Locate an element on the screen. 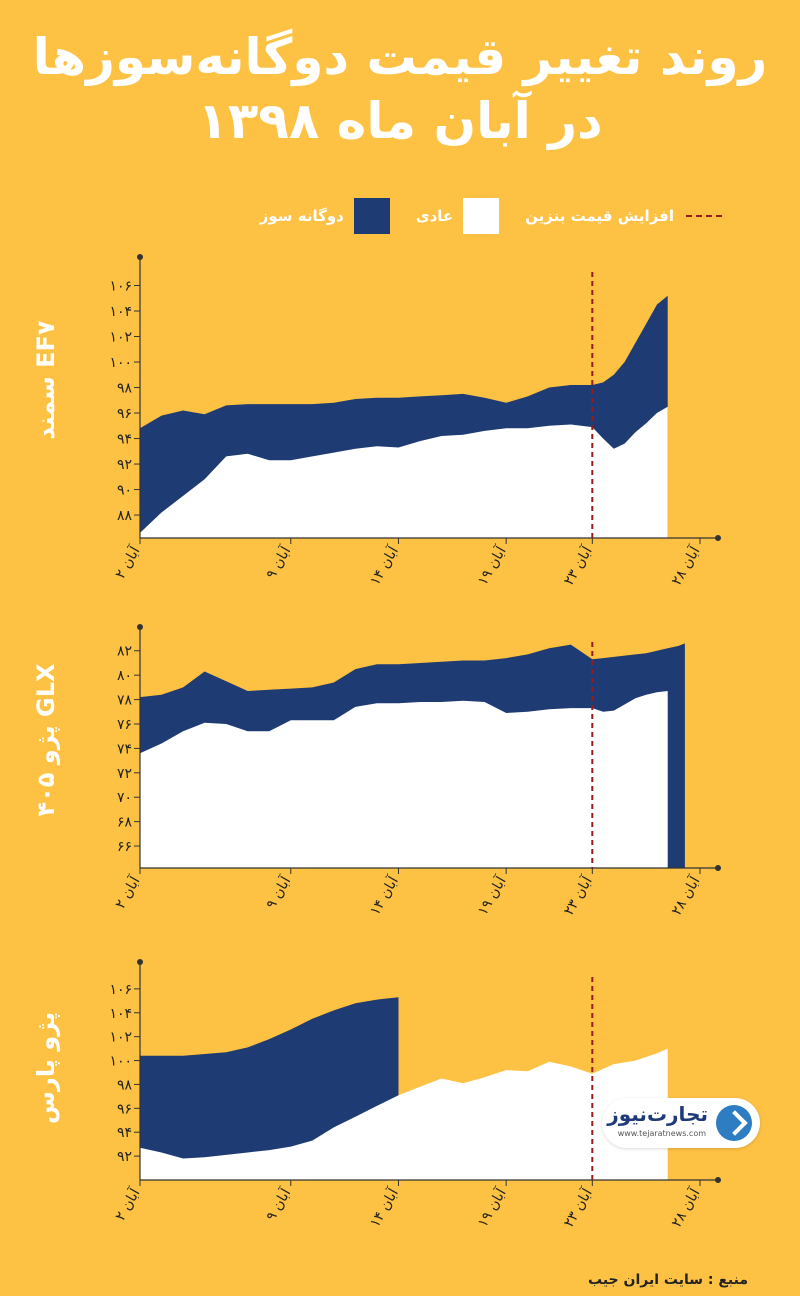 The image size is (800, 1296). y-tick-label: ۶۶ is located at coordinates (124, 847).